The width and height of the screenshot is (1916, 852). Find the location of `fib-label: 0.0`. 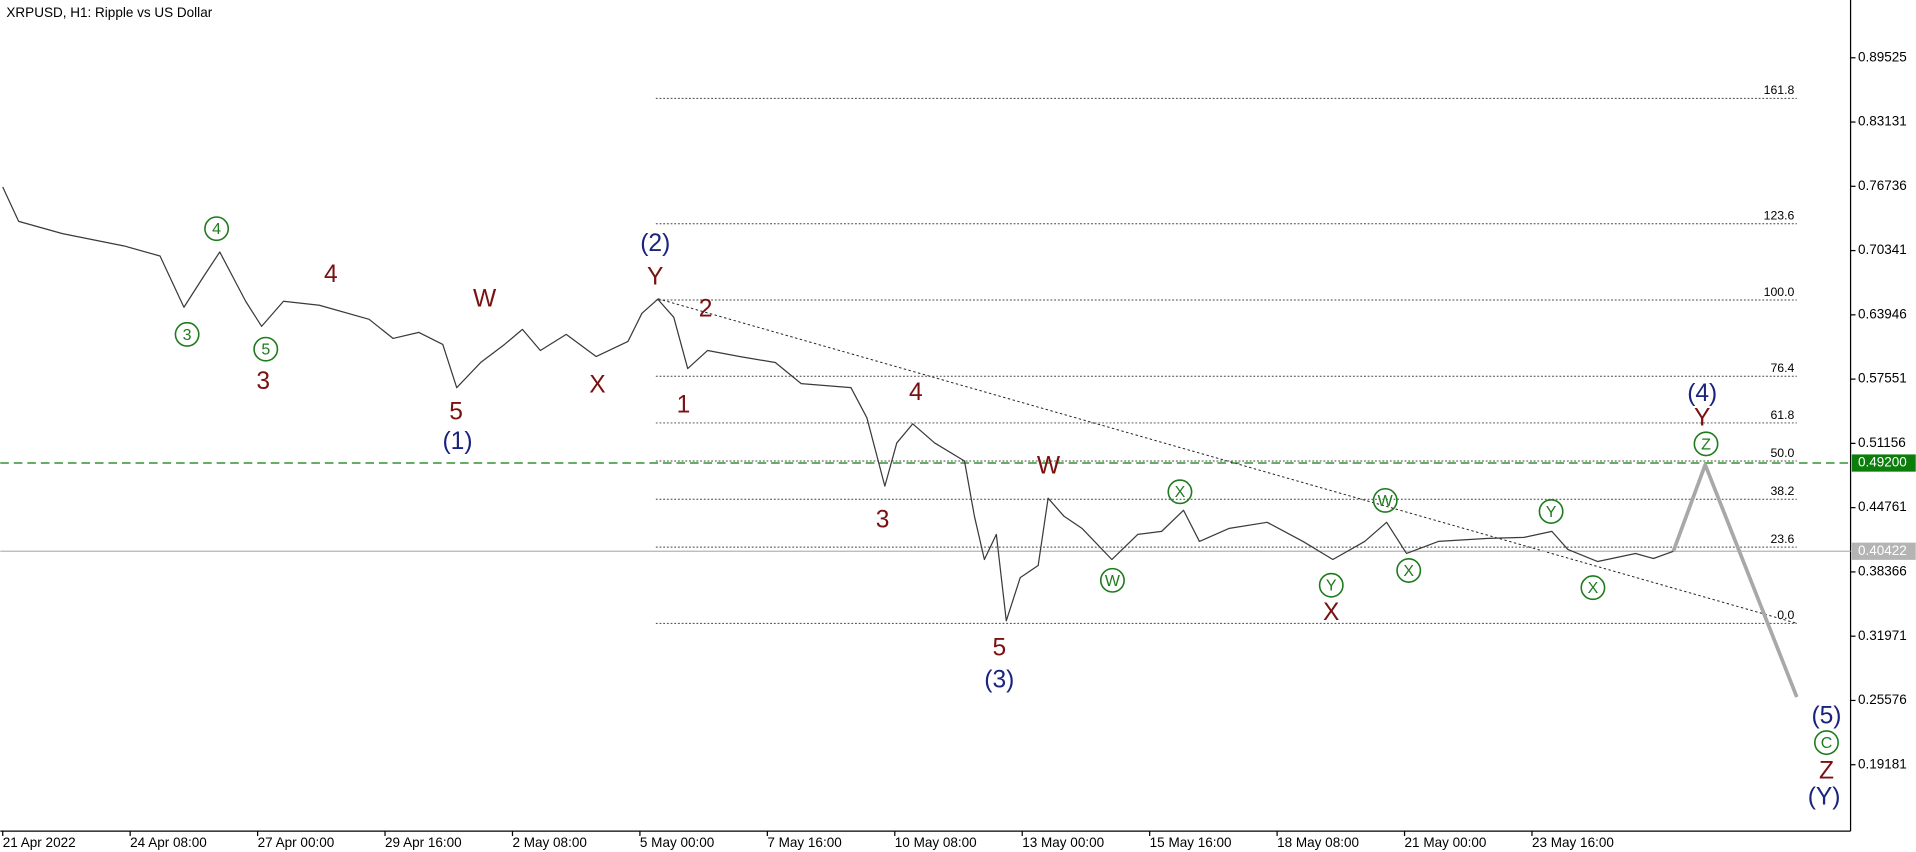

fib-label: 0.0 is located at coordinates (1785, 615).